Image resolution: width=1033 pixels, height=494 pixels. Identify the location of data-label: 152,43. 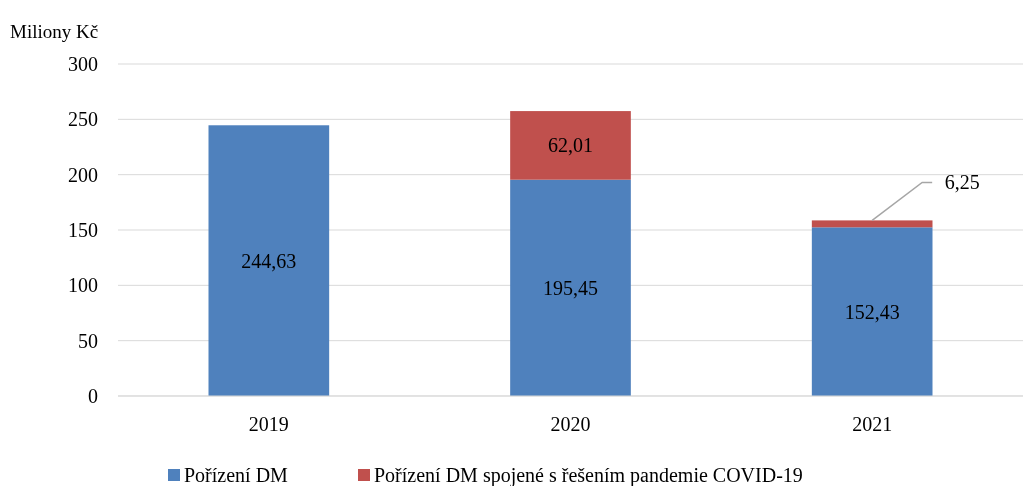
(872, 311).